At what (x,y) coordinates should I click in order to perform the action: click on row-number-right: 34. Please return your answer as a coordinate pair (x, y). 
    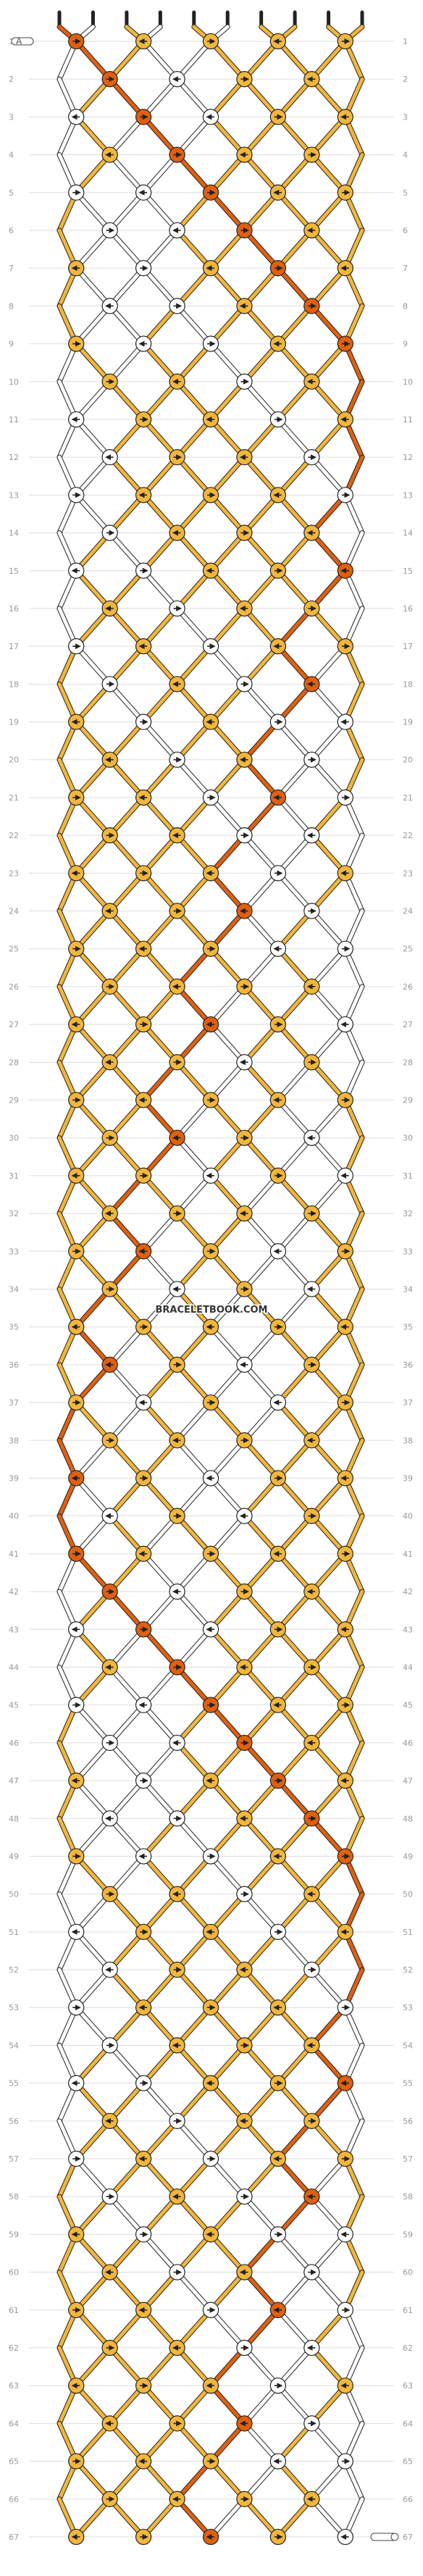
    Looking at the image, I should click on (408, 1290).